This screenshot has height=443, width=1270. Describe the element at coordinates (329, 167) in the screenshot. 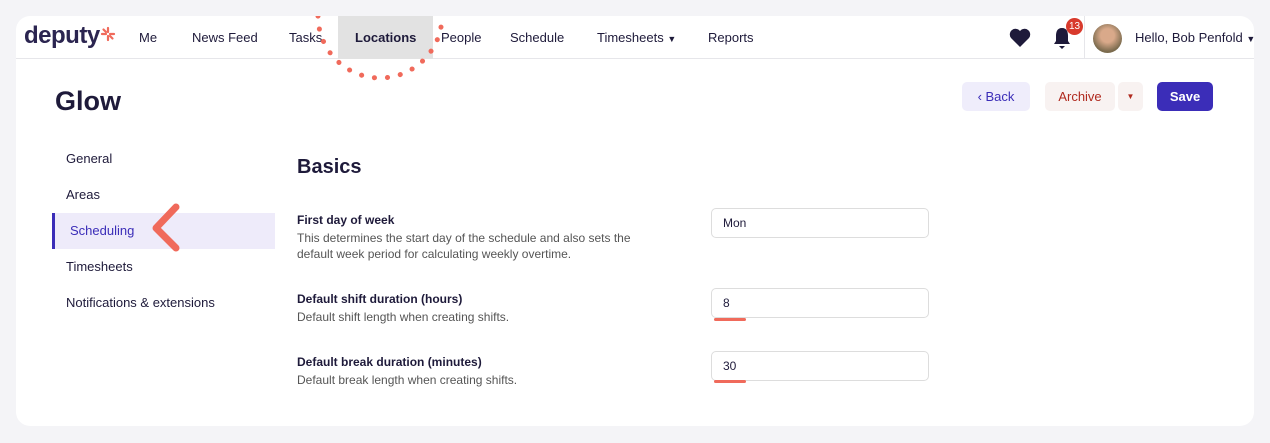

I see `section-title: Basics` at that location.